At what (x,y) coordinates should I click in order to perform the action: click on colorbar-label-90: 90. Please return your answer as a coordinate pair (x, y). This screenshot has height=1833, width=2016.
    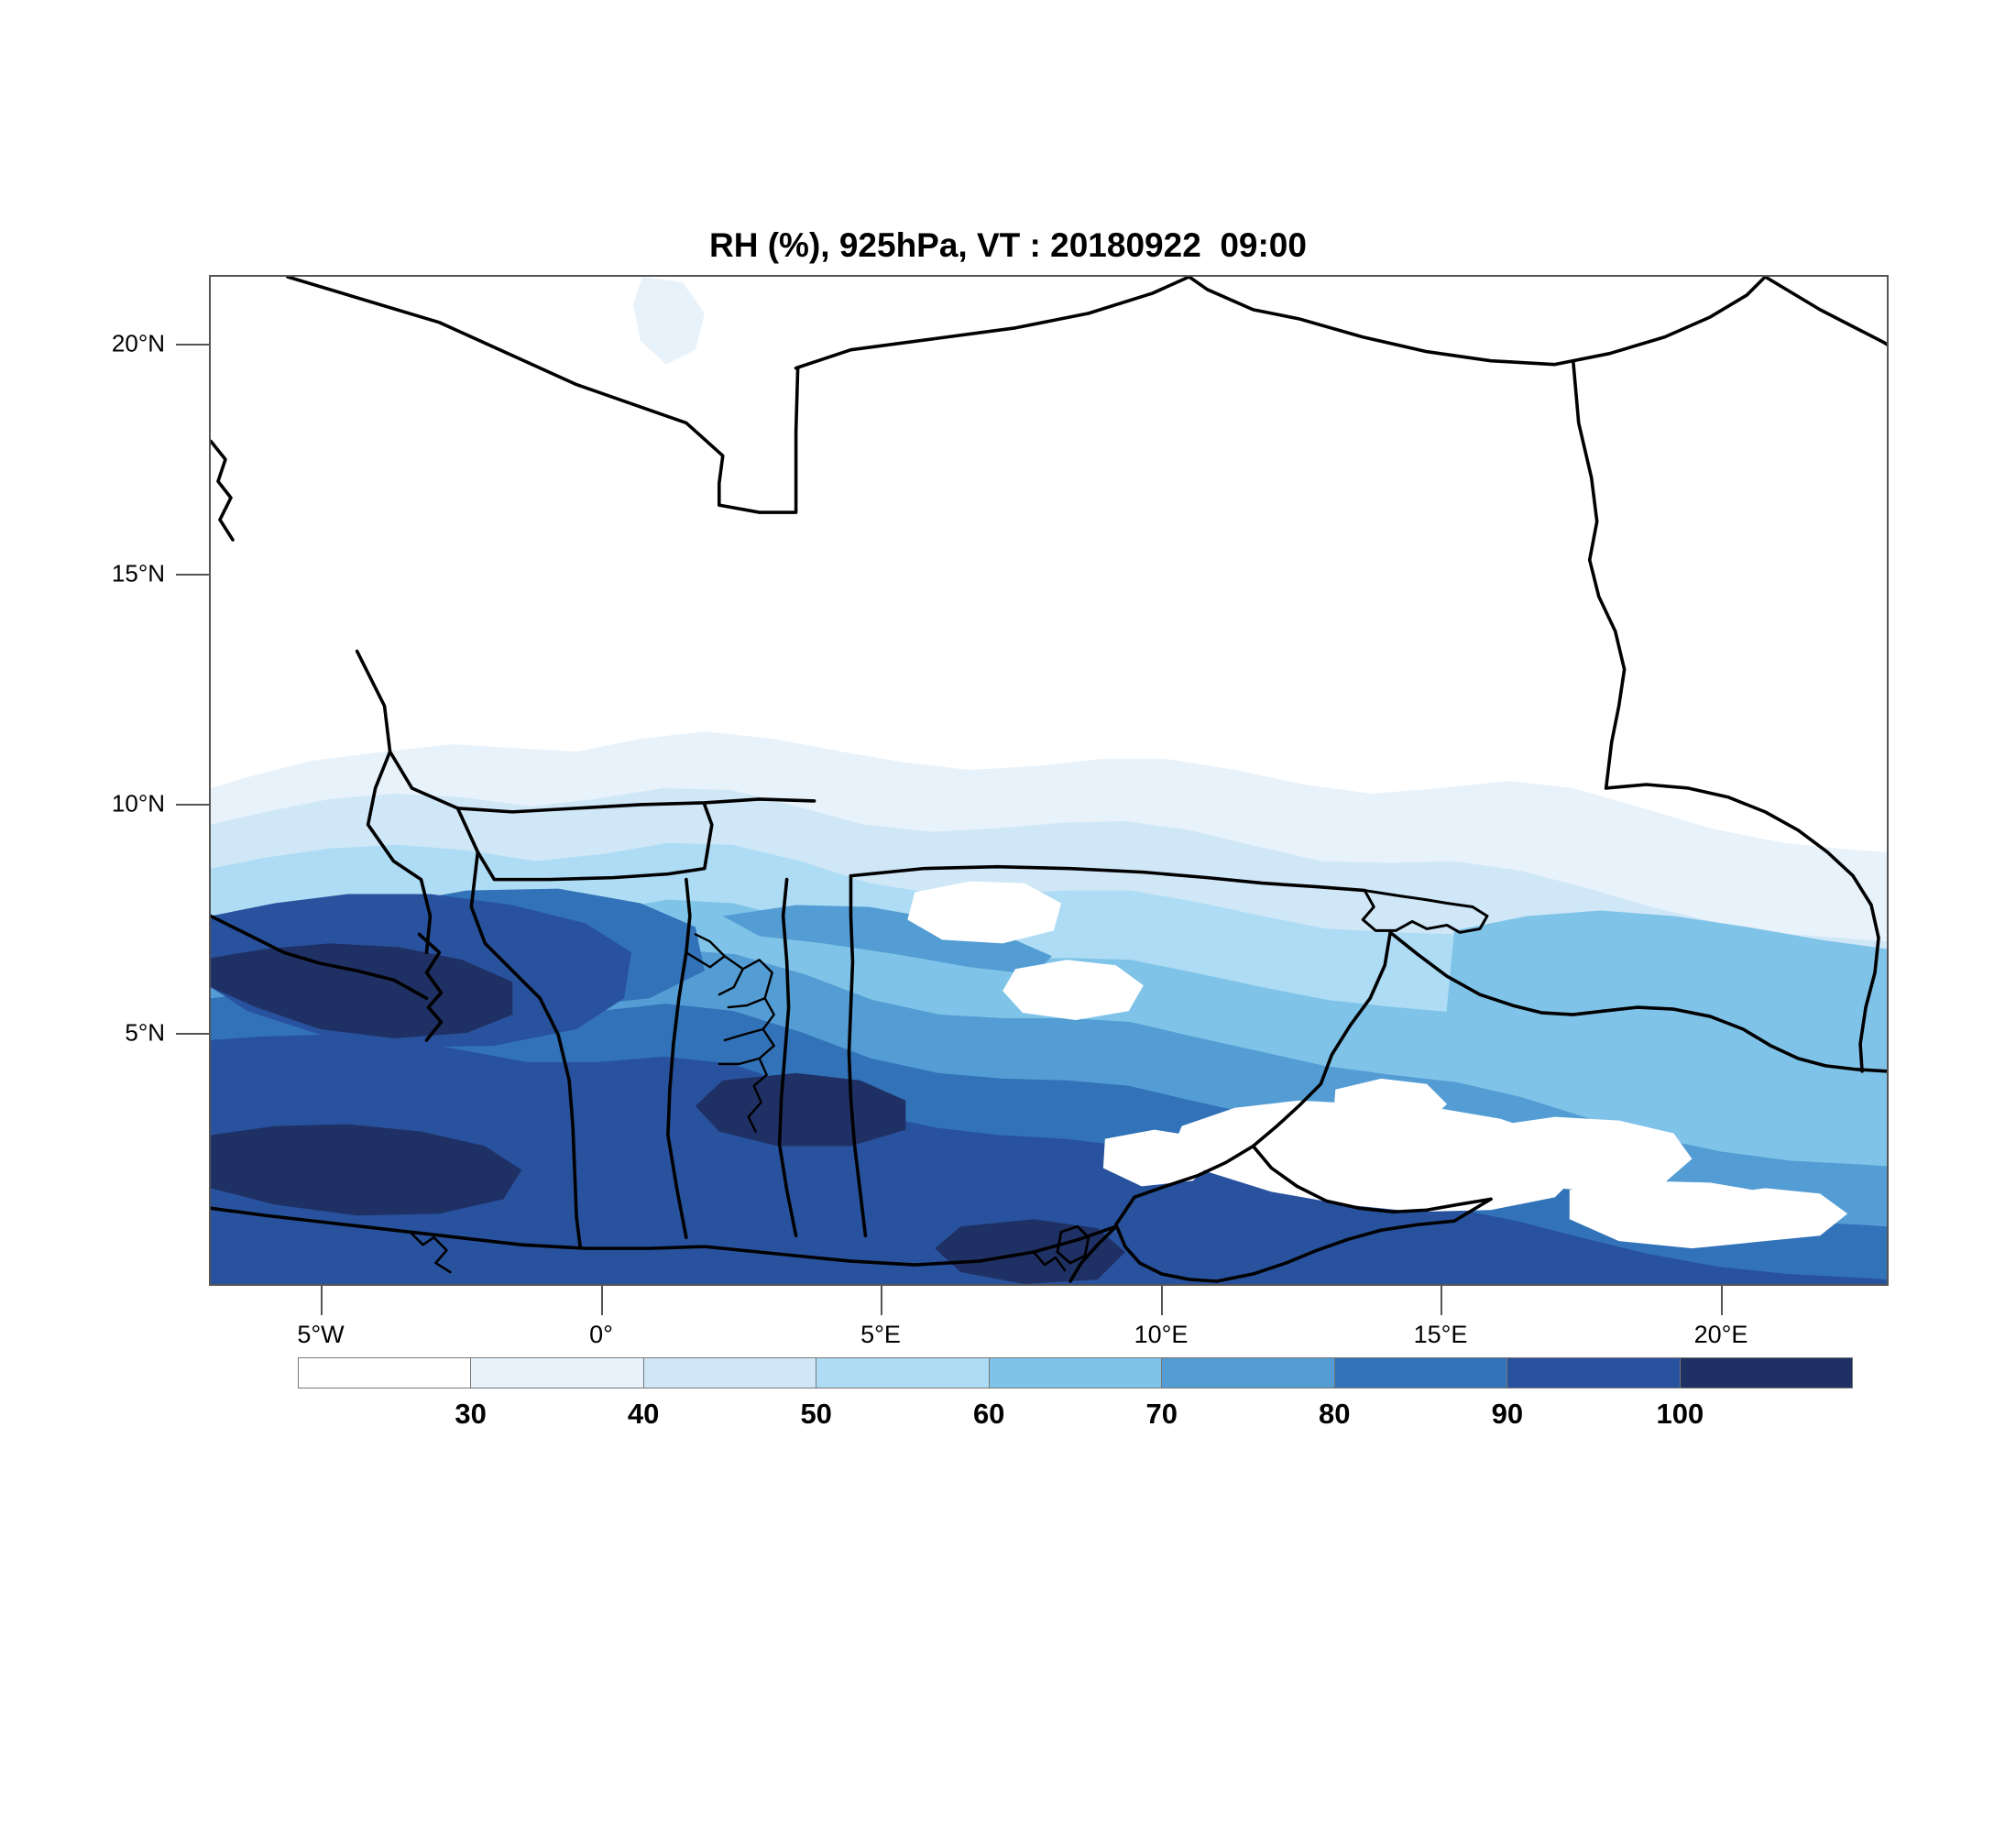
    Looking at the image, I should click on (1507, 1414).